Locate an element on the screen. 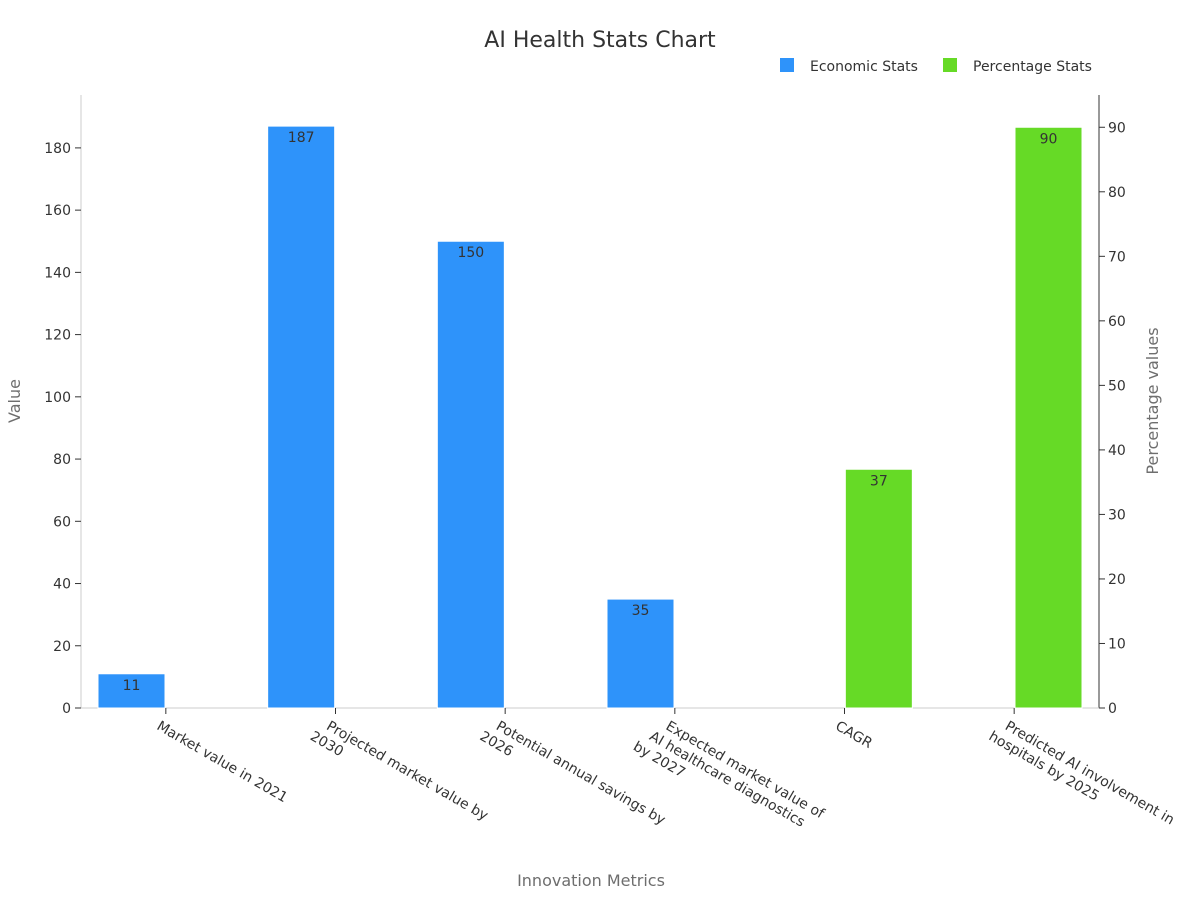  category-label-line: Market value in 2021 is located at coordinates (222, 762).